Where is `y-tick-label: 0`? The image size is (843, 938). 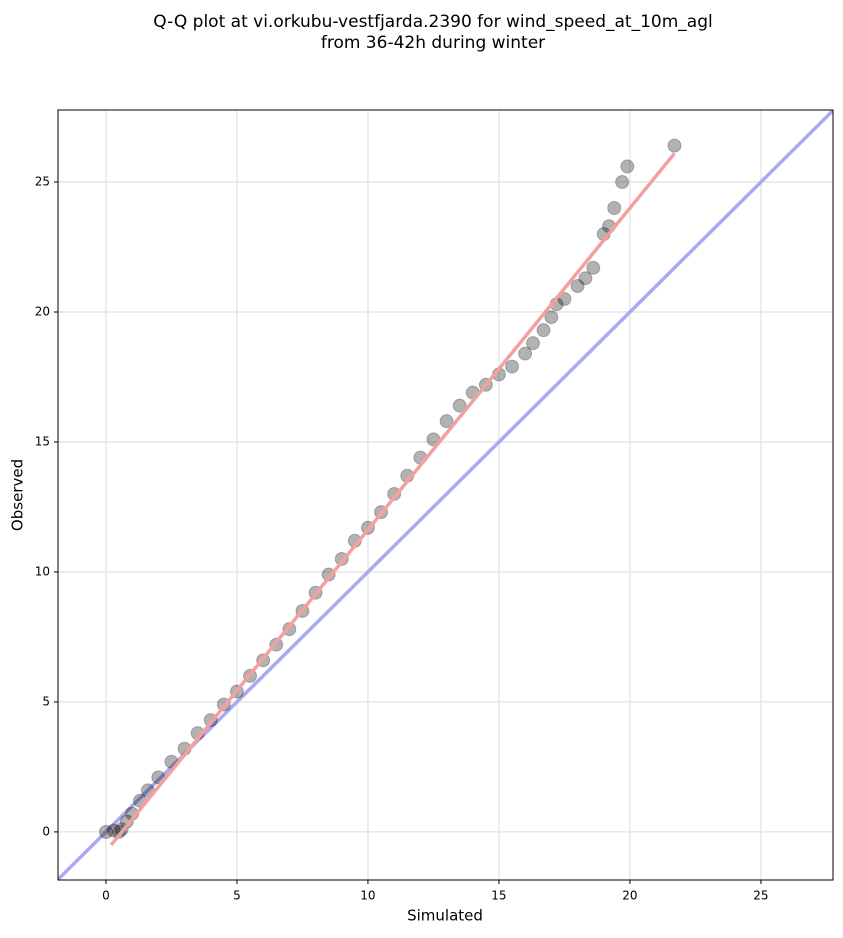 y-tick-label: 0 is located at coordinates (46, 831).